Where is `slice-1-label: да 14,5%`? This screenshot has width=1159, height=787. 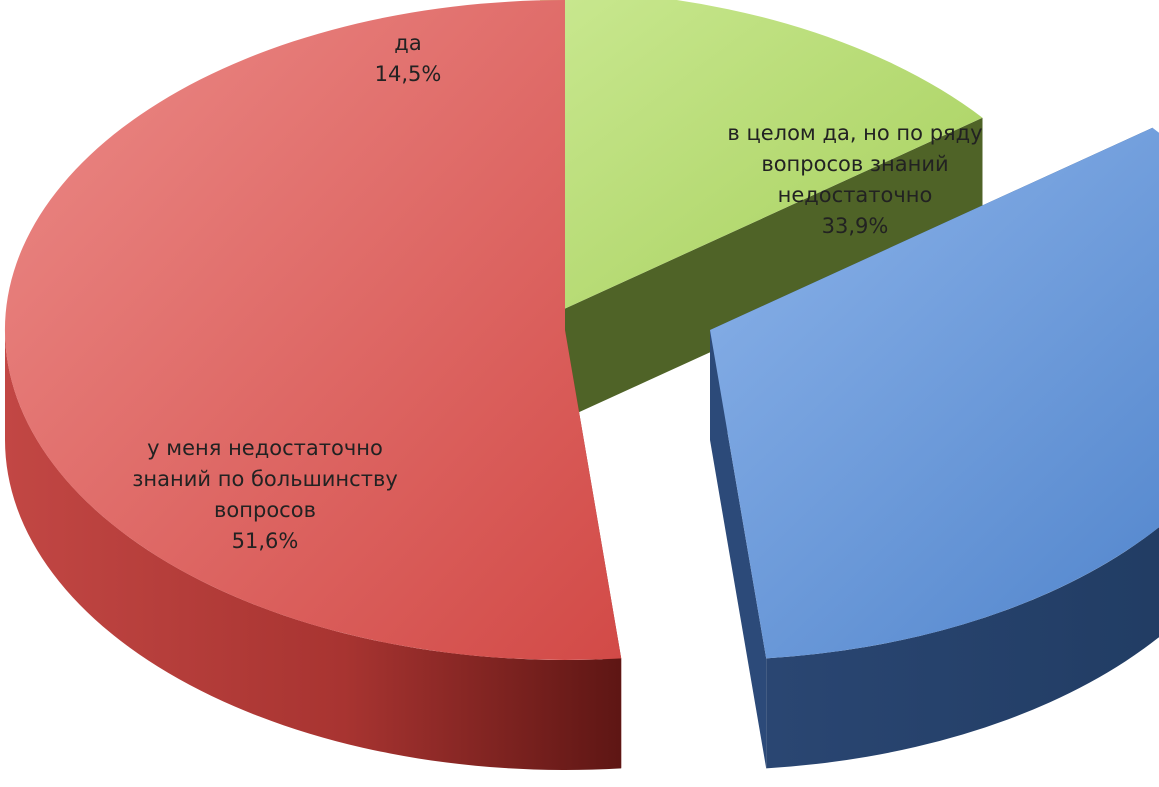
slice-1-label: да 14,5% is located at coordinates (408, 58).